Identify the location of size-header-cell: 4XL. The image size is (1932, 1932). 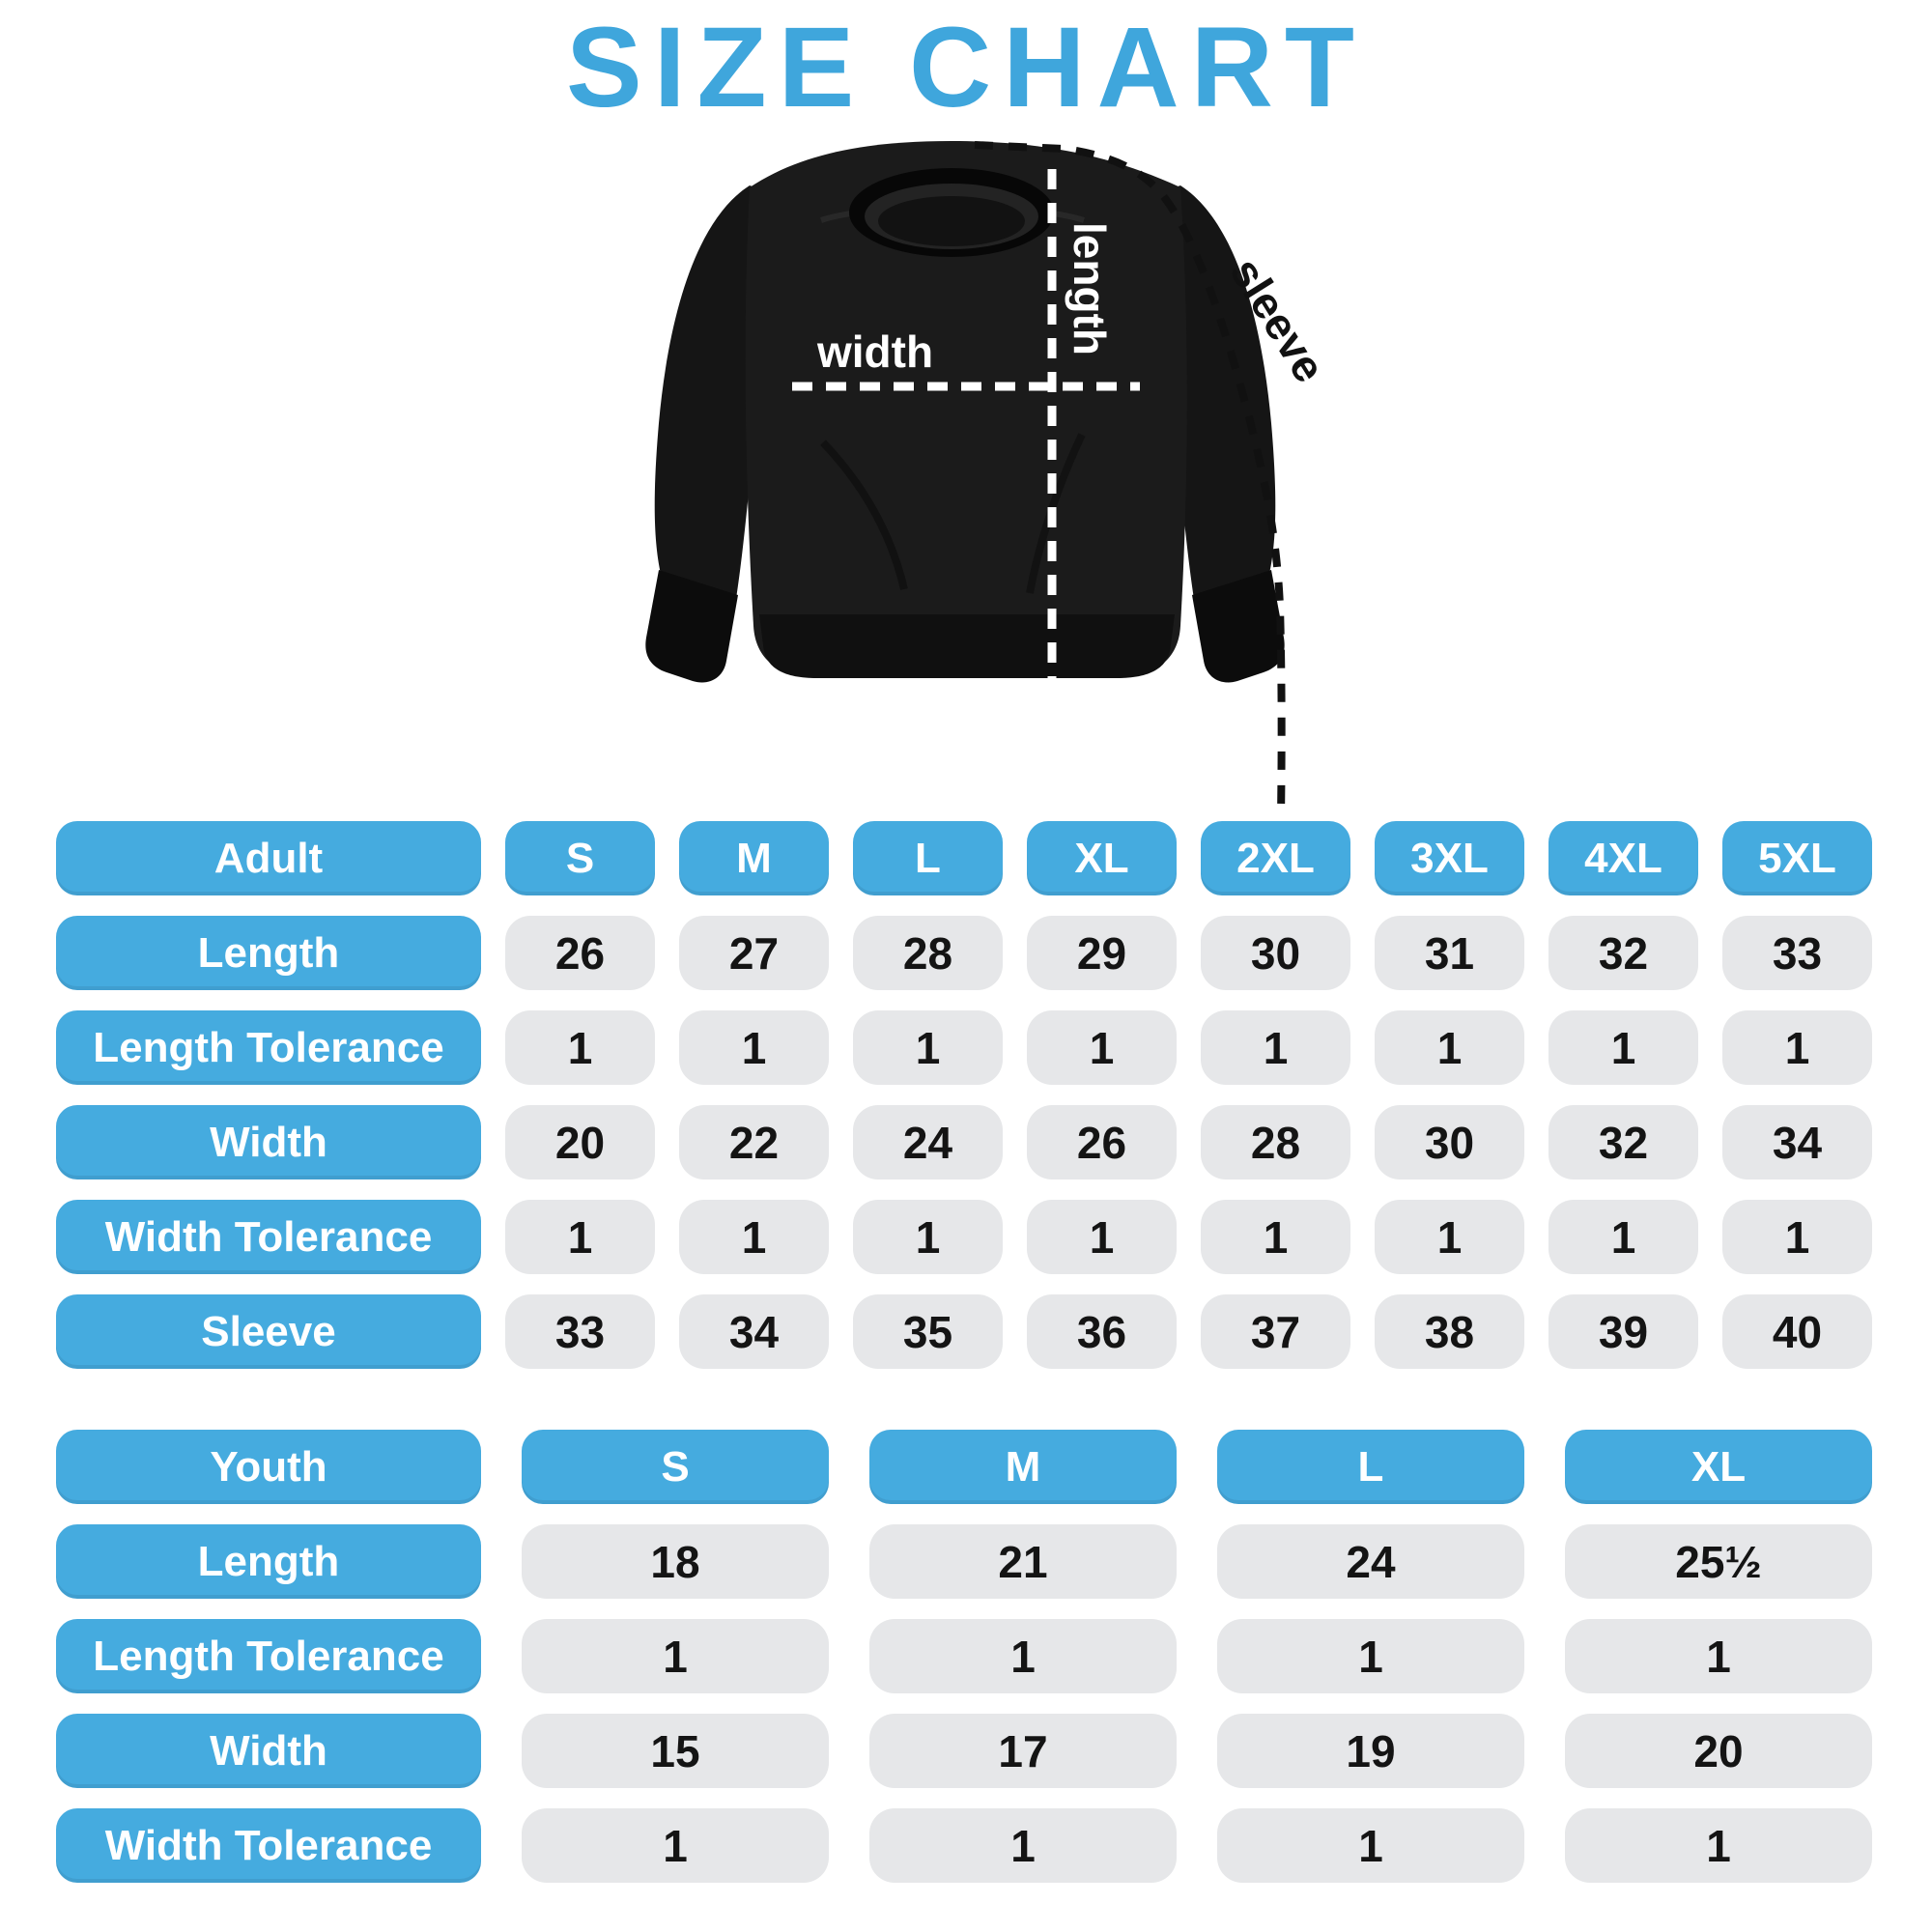
(1623, 858).